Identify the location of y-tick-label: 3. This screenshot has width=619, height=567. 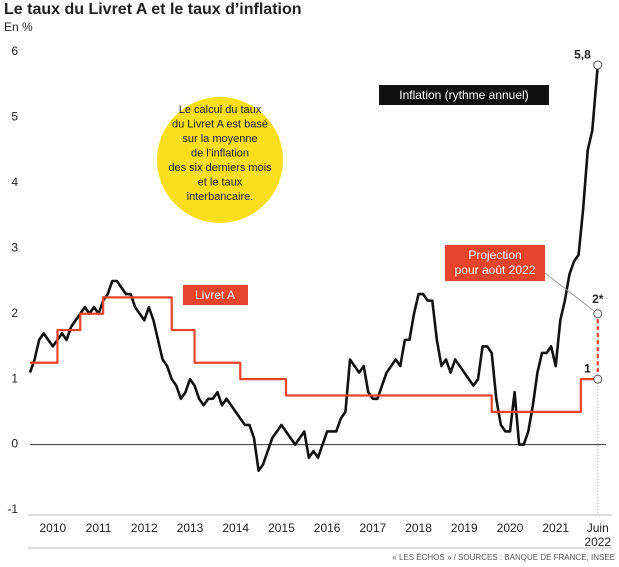
(14, 247).